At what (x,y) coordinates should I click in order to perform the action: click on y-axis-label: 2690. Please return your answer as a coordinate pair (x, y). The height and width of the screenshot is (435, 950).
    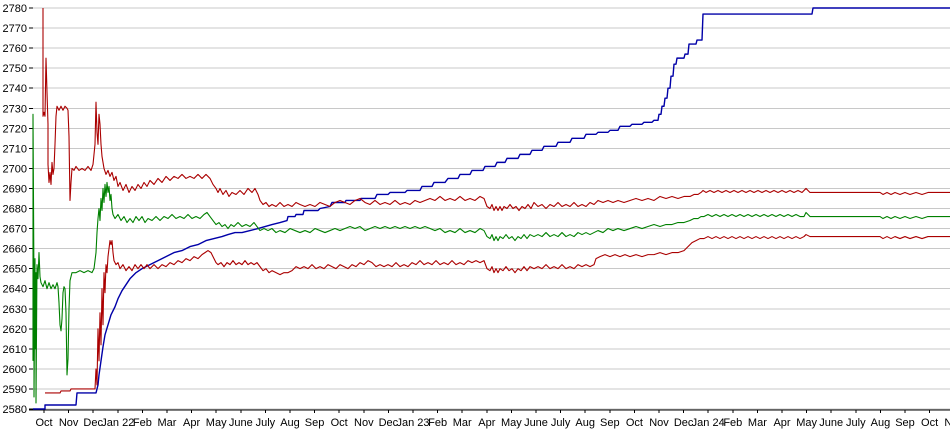
    Looking at the image, I should click on (15, 189).